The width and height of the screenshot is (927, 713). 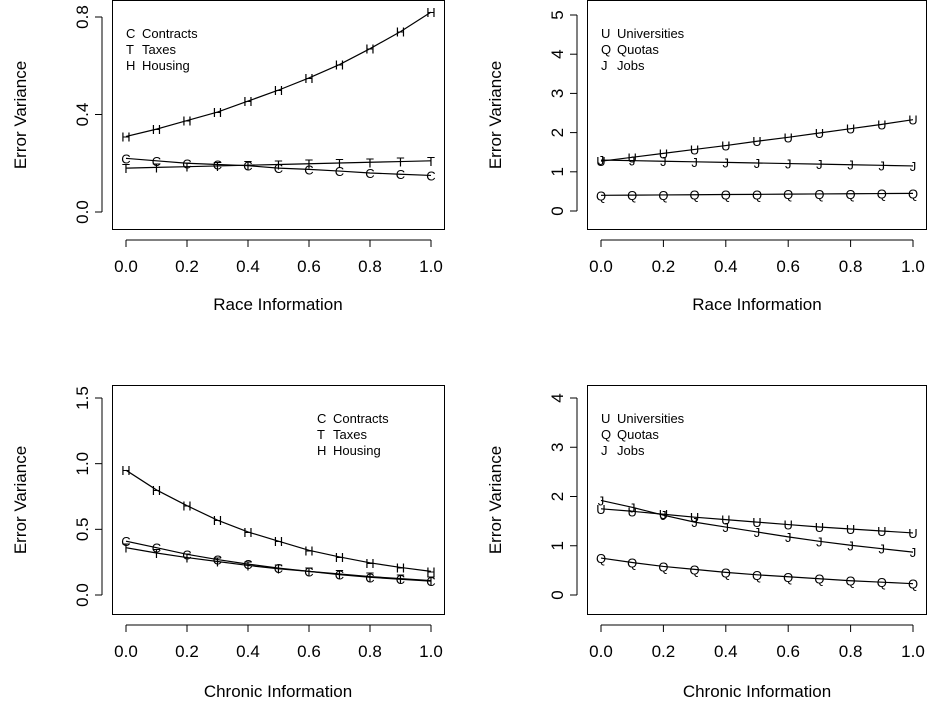 I want to click on y-tick-label: 0.8, so click(x=82, y=17).